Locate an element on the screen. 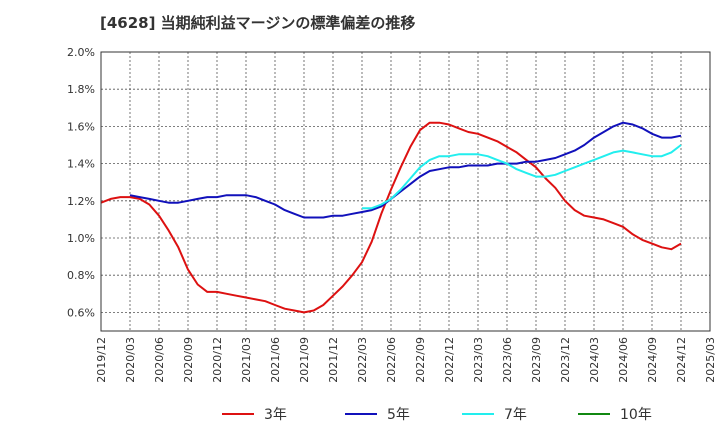 Image resolution: width=720 pixels, height=440 pixels. x-tick-label: 2019/12 is located at coordinates (101, 360).